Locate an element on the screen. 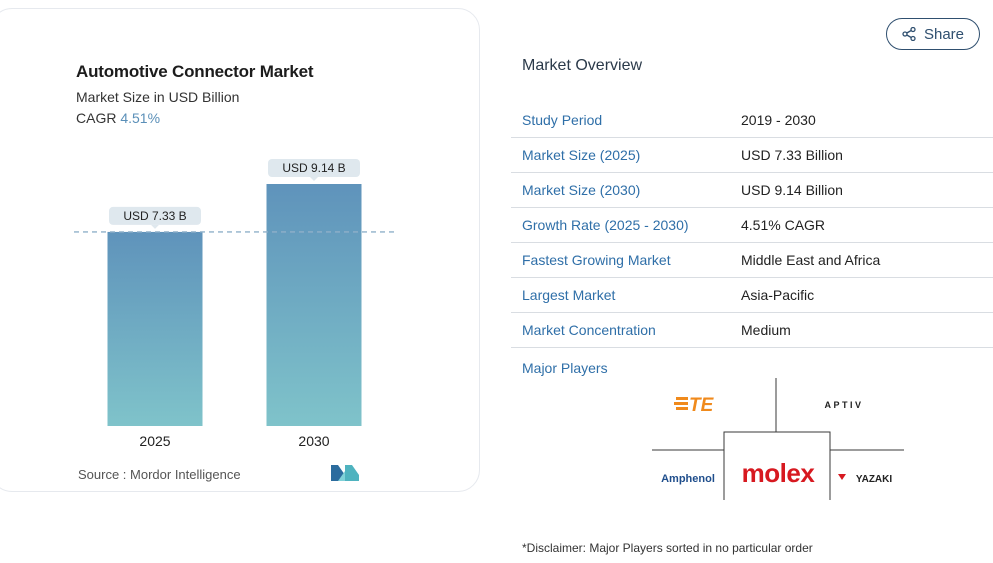 The height and width of the screenshot is (563, 993). table-row: Study Period 2019 - 2030 is located at coordinates (752, 120).